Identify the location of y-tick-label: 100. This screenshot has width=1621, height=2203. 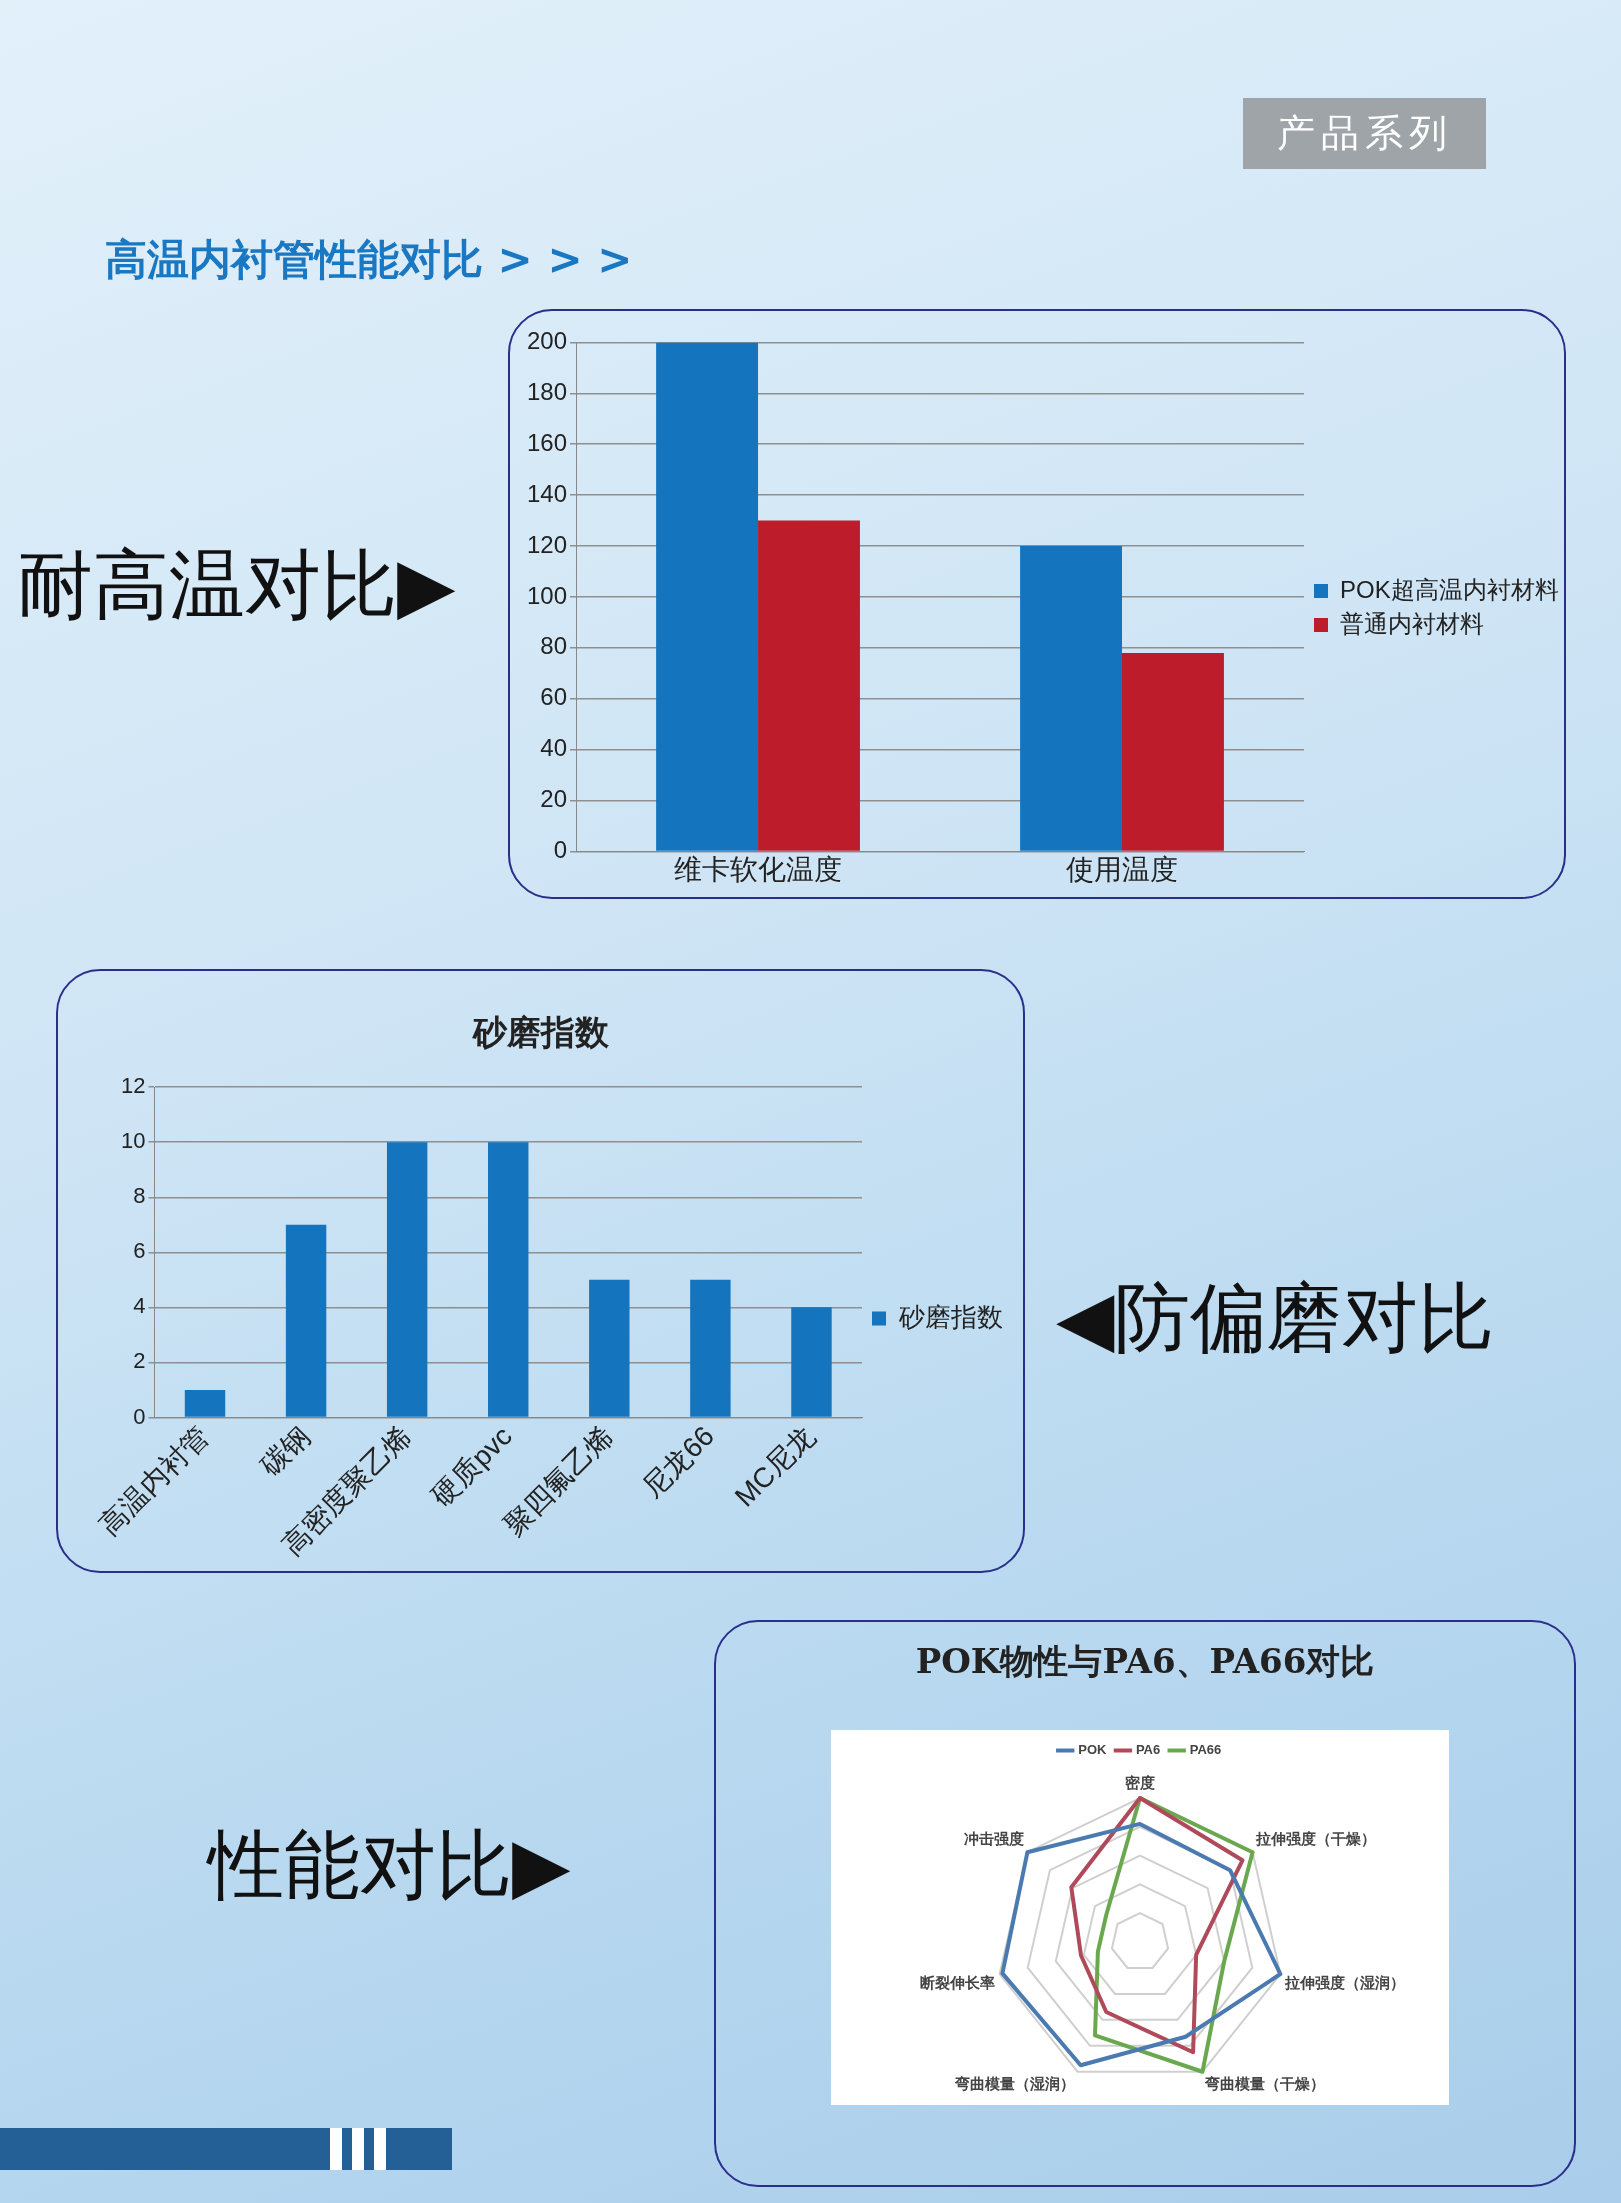
(547, 595).